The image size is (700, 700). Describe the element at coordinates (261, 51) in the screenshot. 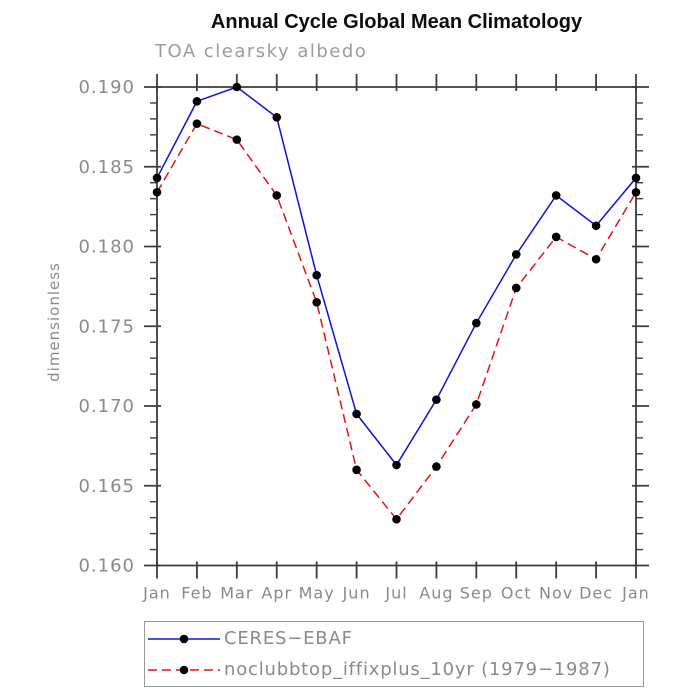

I see `chart-subtitle: TOA clearsky albedo` at that location.